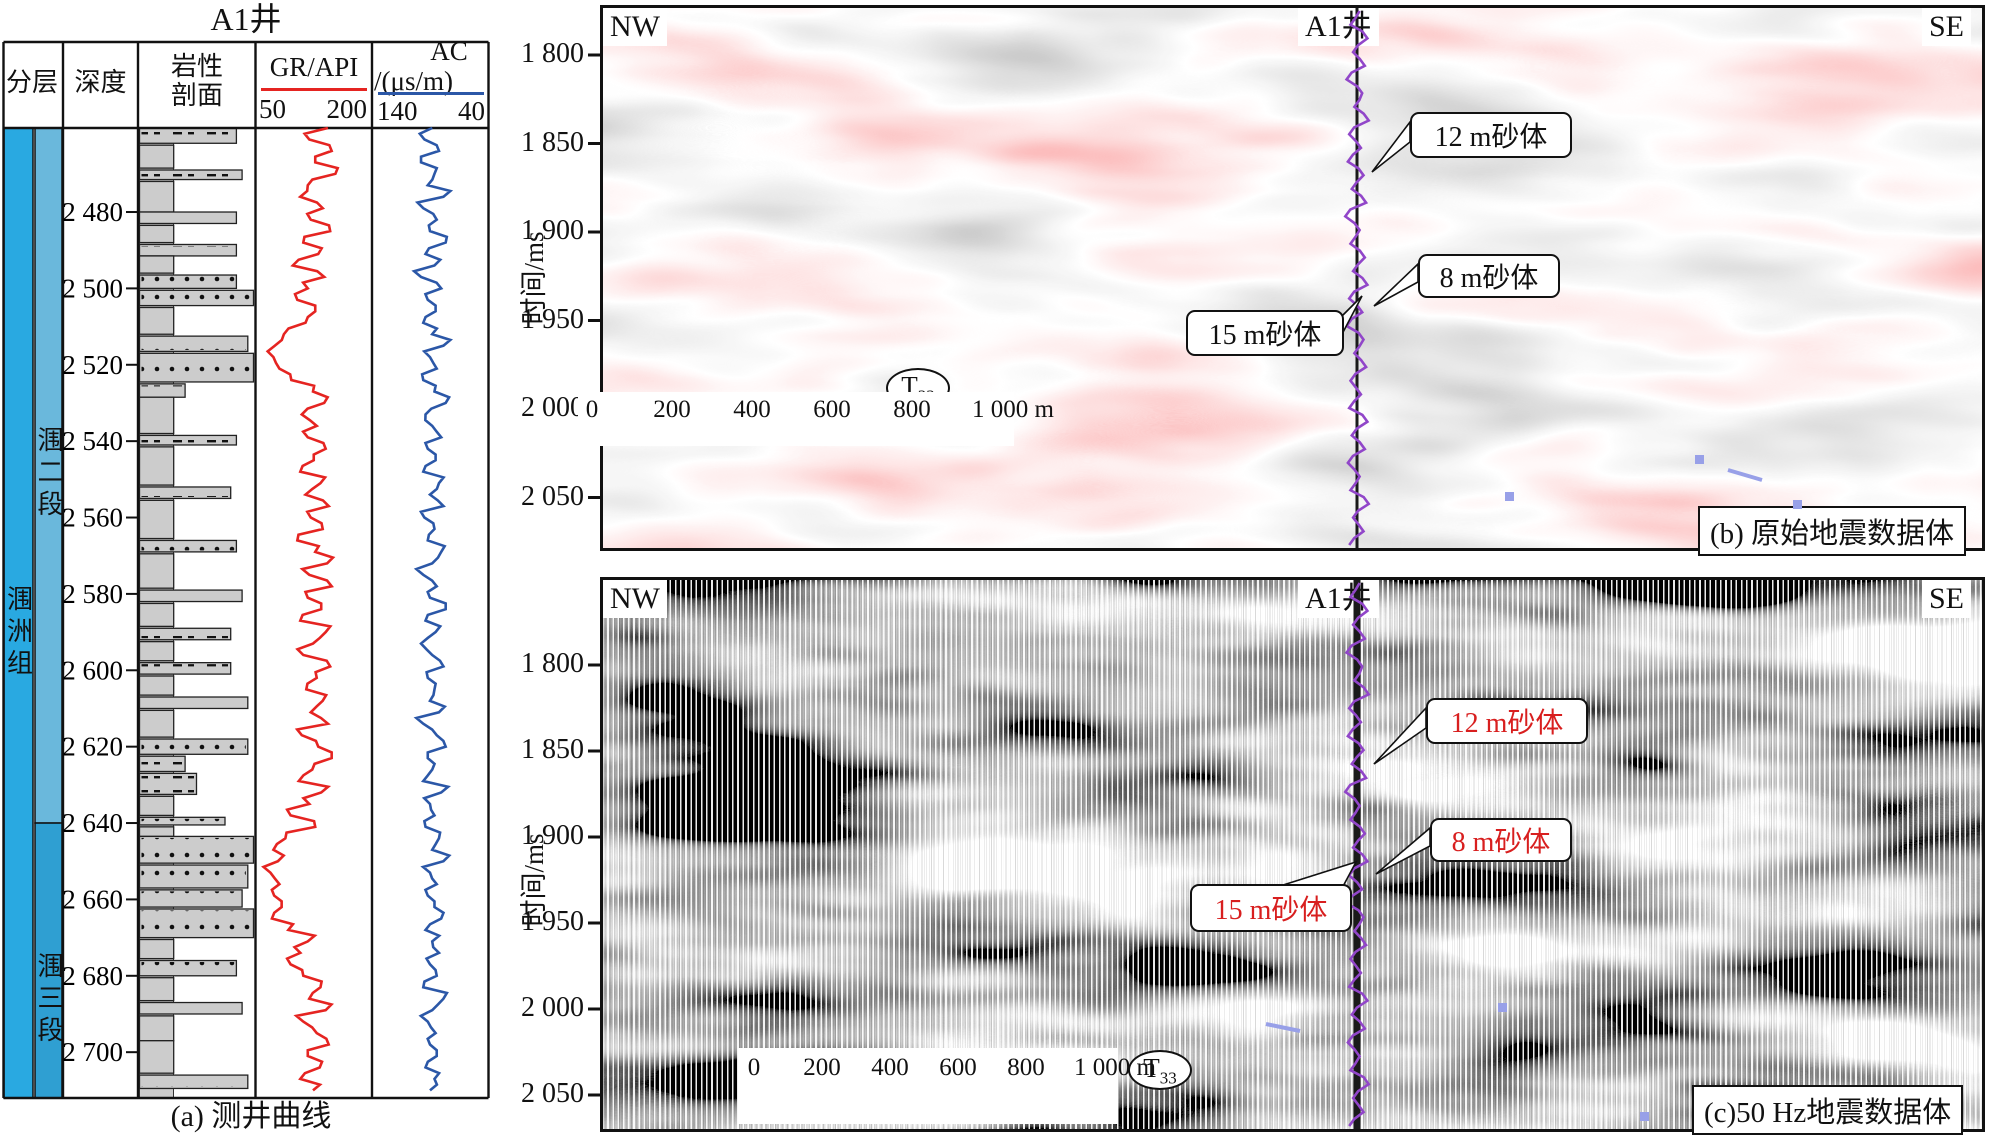 The height and width of the screenshot is (1139, 1991). Describe the element at coordinates (92, 899) in the screenshot. I see `depth-tick-label: 2 660` at that location.